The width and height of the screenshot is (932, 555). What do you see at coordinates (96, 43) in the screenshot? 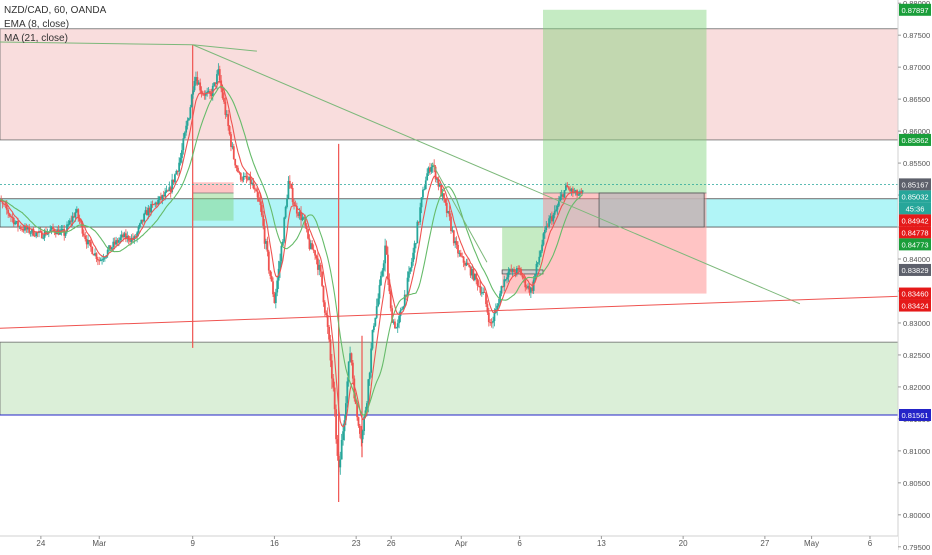
I see `trendline-left-upper` at bounding box center [96, 43].